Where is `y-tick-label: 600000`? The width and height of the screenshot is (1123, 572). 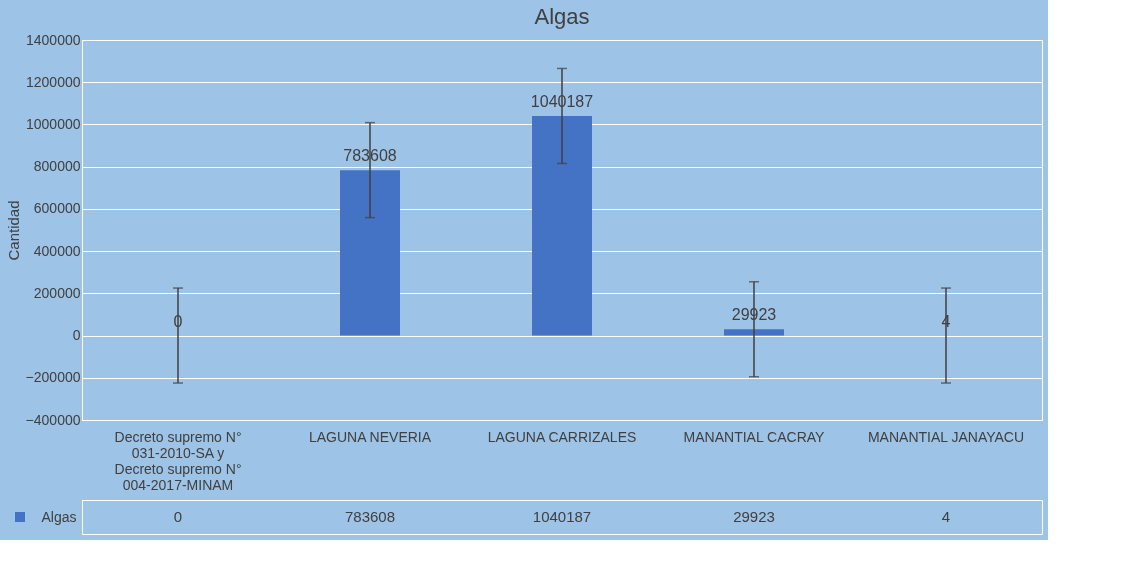
y-tick-label: 600000 is located at coordinates (57, 208).